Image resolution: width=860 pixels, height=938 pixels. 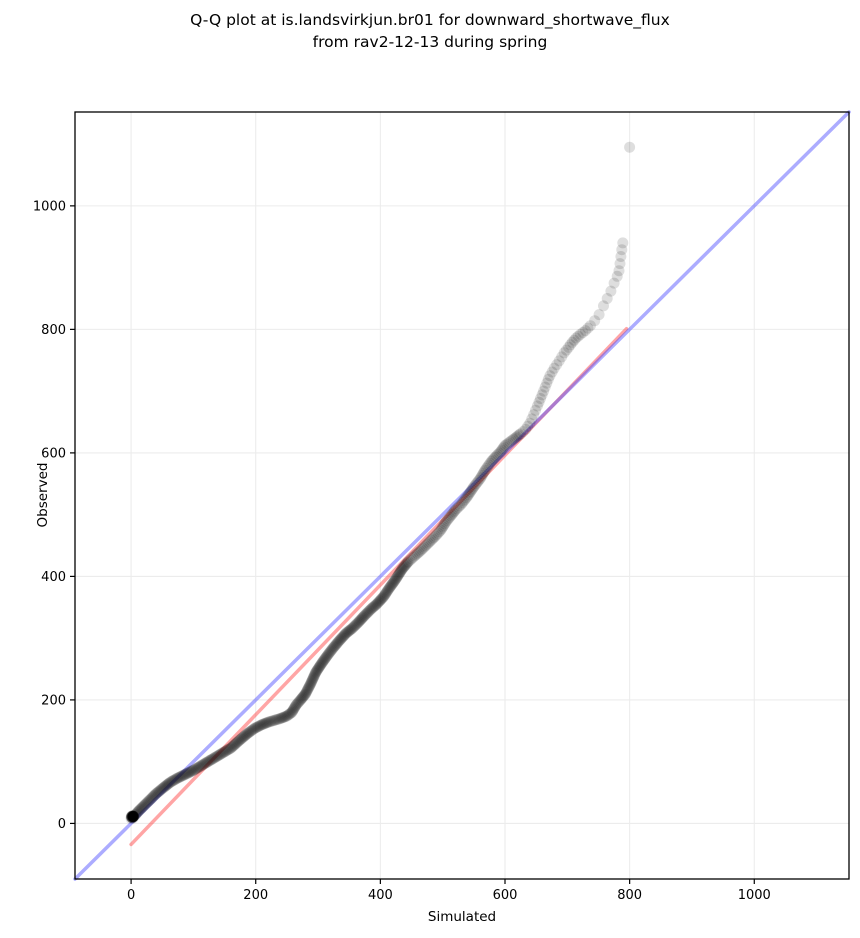 What do you see at coordinates (62, 824) in the screenshot?
I see `y-tick-label: 0` at bounding box center [62, 824].